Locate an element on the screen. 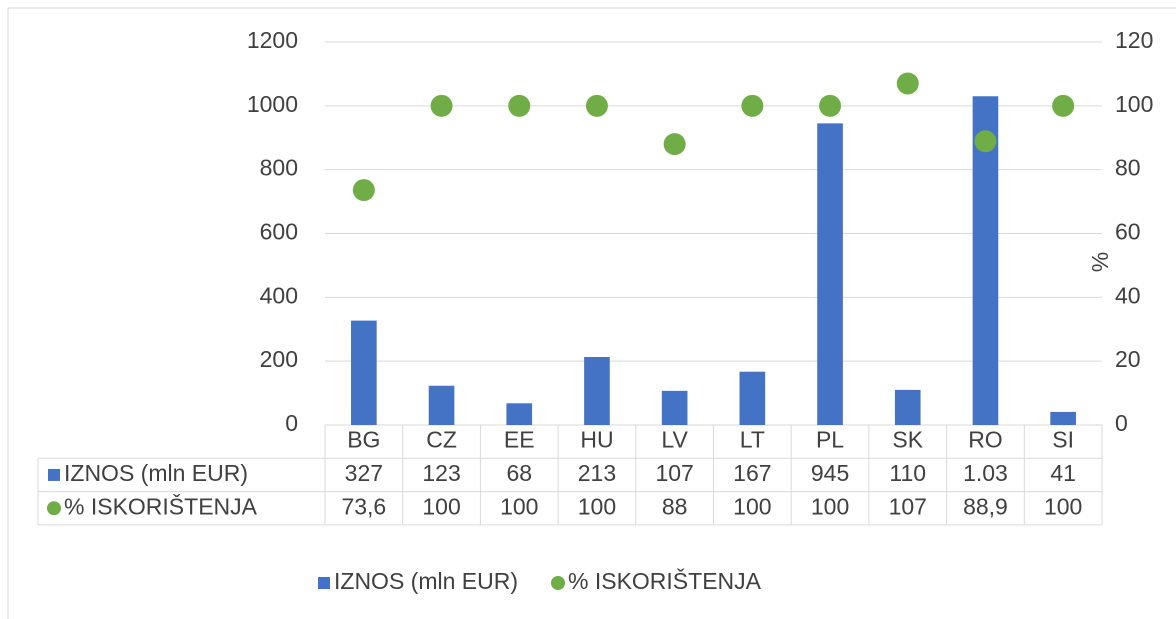 The height and width of the screenshot is (619, 1176). y2-tick-label: 40 is located at coordinates (1128, 295).